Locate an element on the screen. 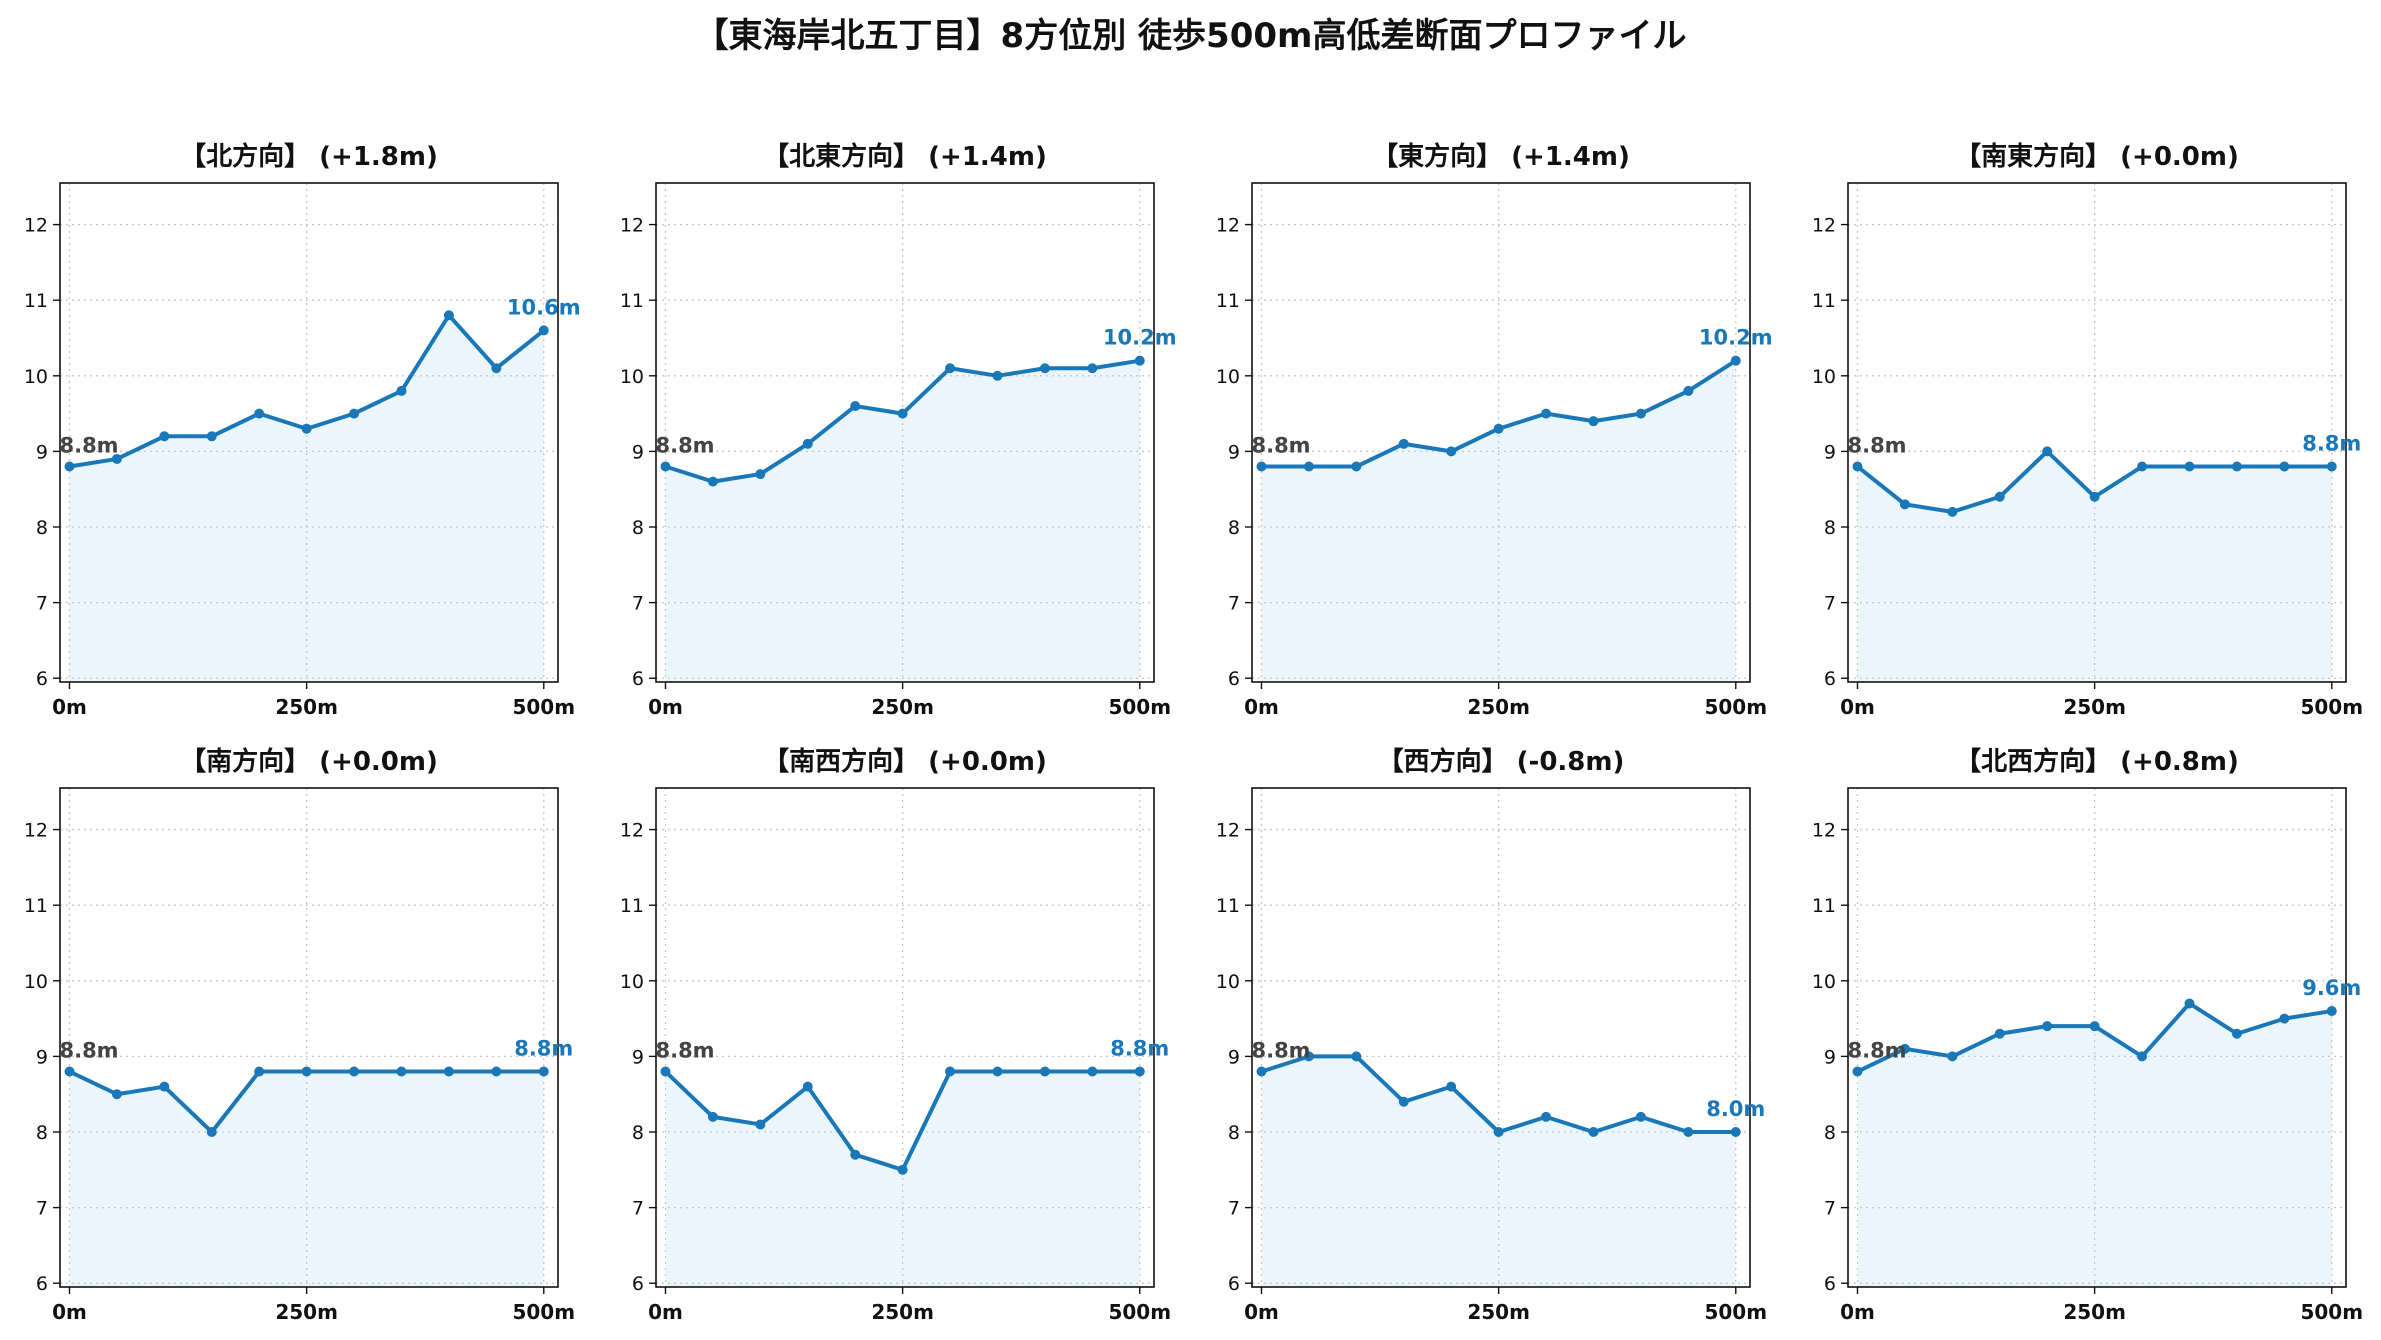 This screenshot has width=2381, height=1340. end-value-label: 10.2m is located at coordinates (1736, 338).